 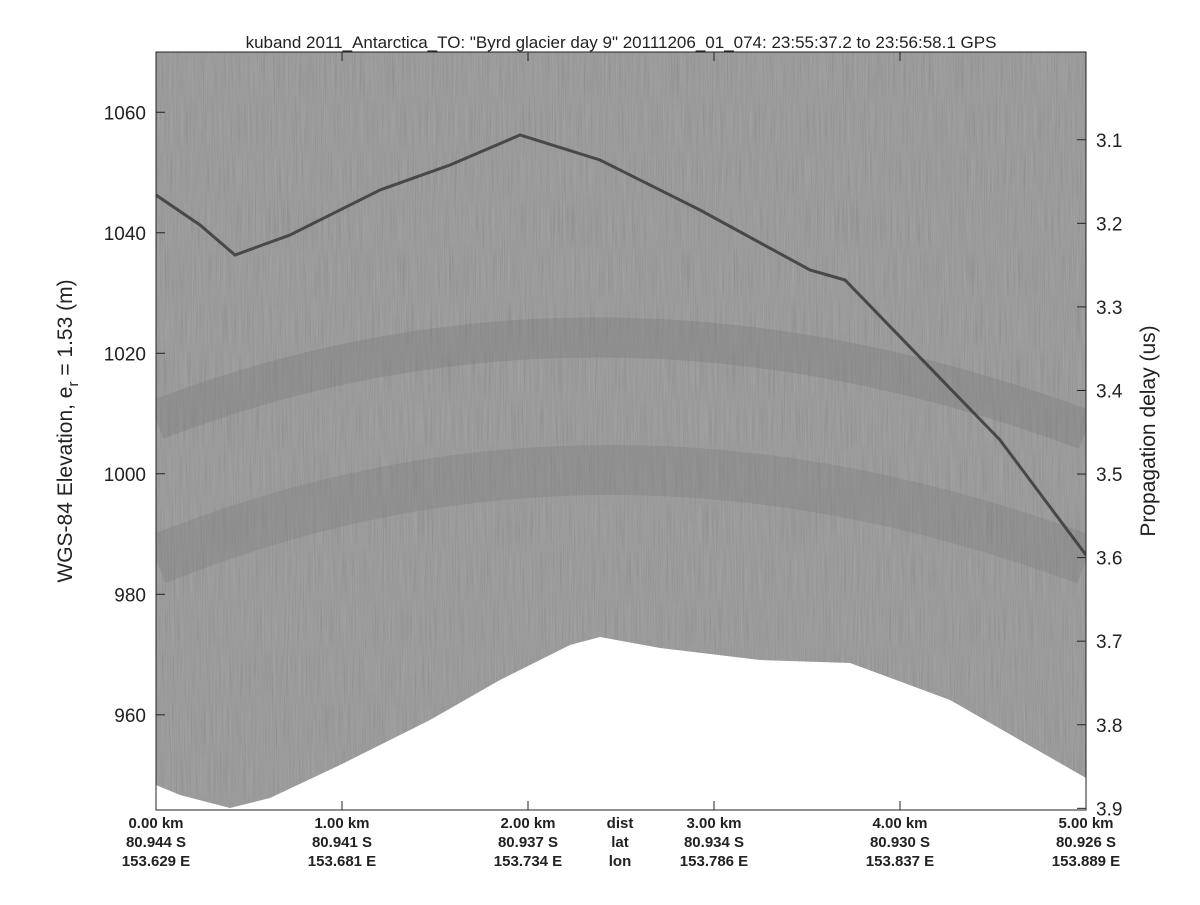 What do you see at coordinates (527, 823) in the screenshot?
I see `x-tick-label: 2.00 km` at bounding box center [527, 823].